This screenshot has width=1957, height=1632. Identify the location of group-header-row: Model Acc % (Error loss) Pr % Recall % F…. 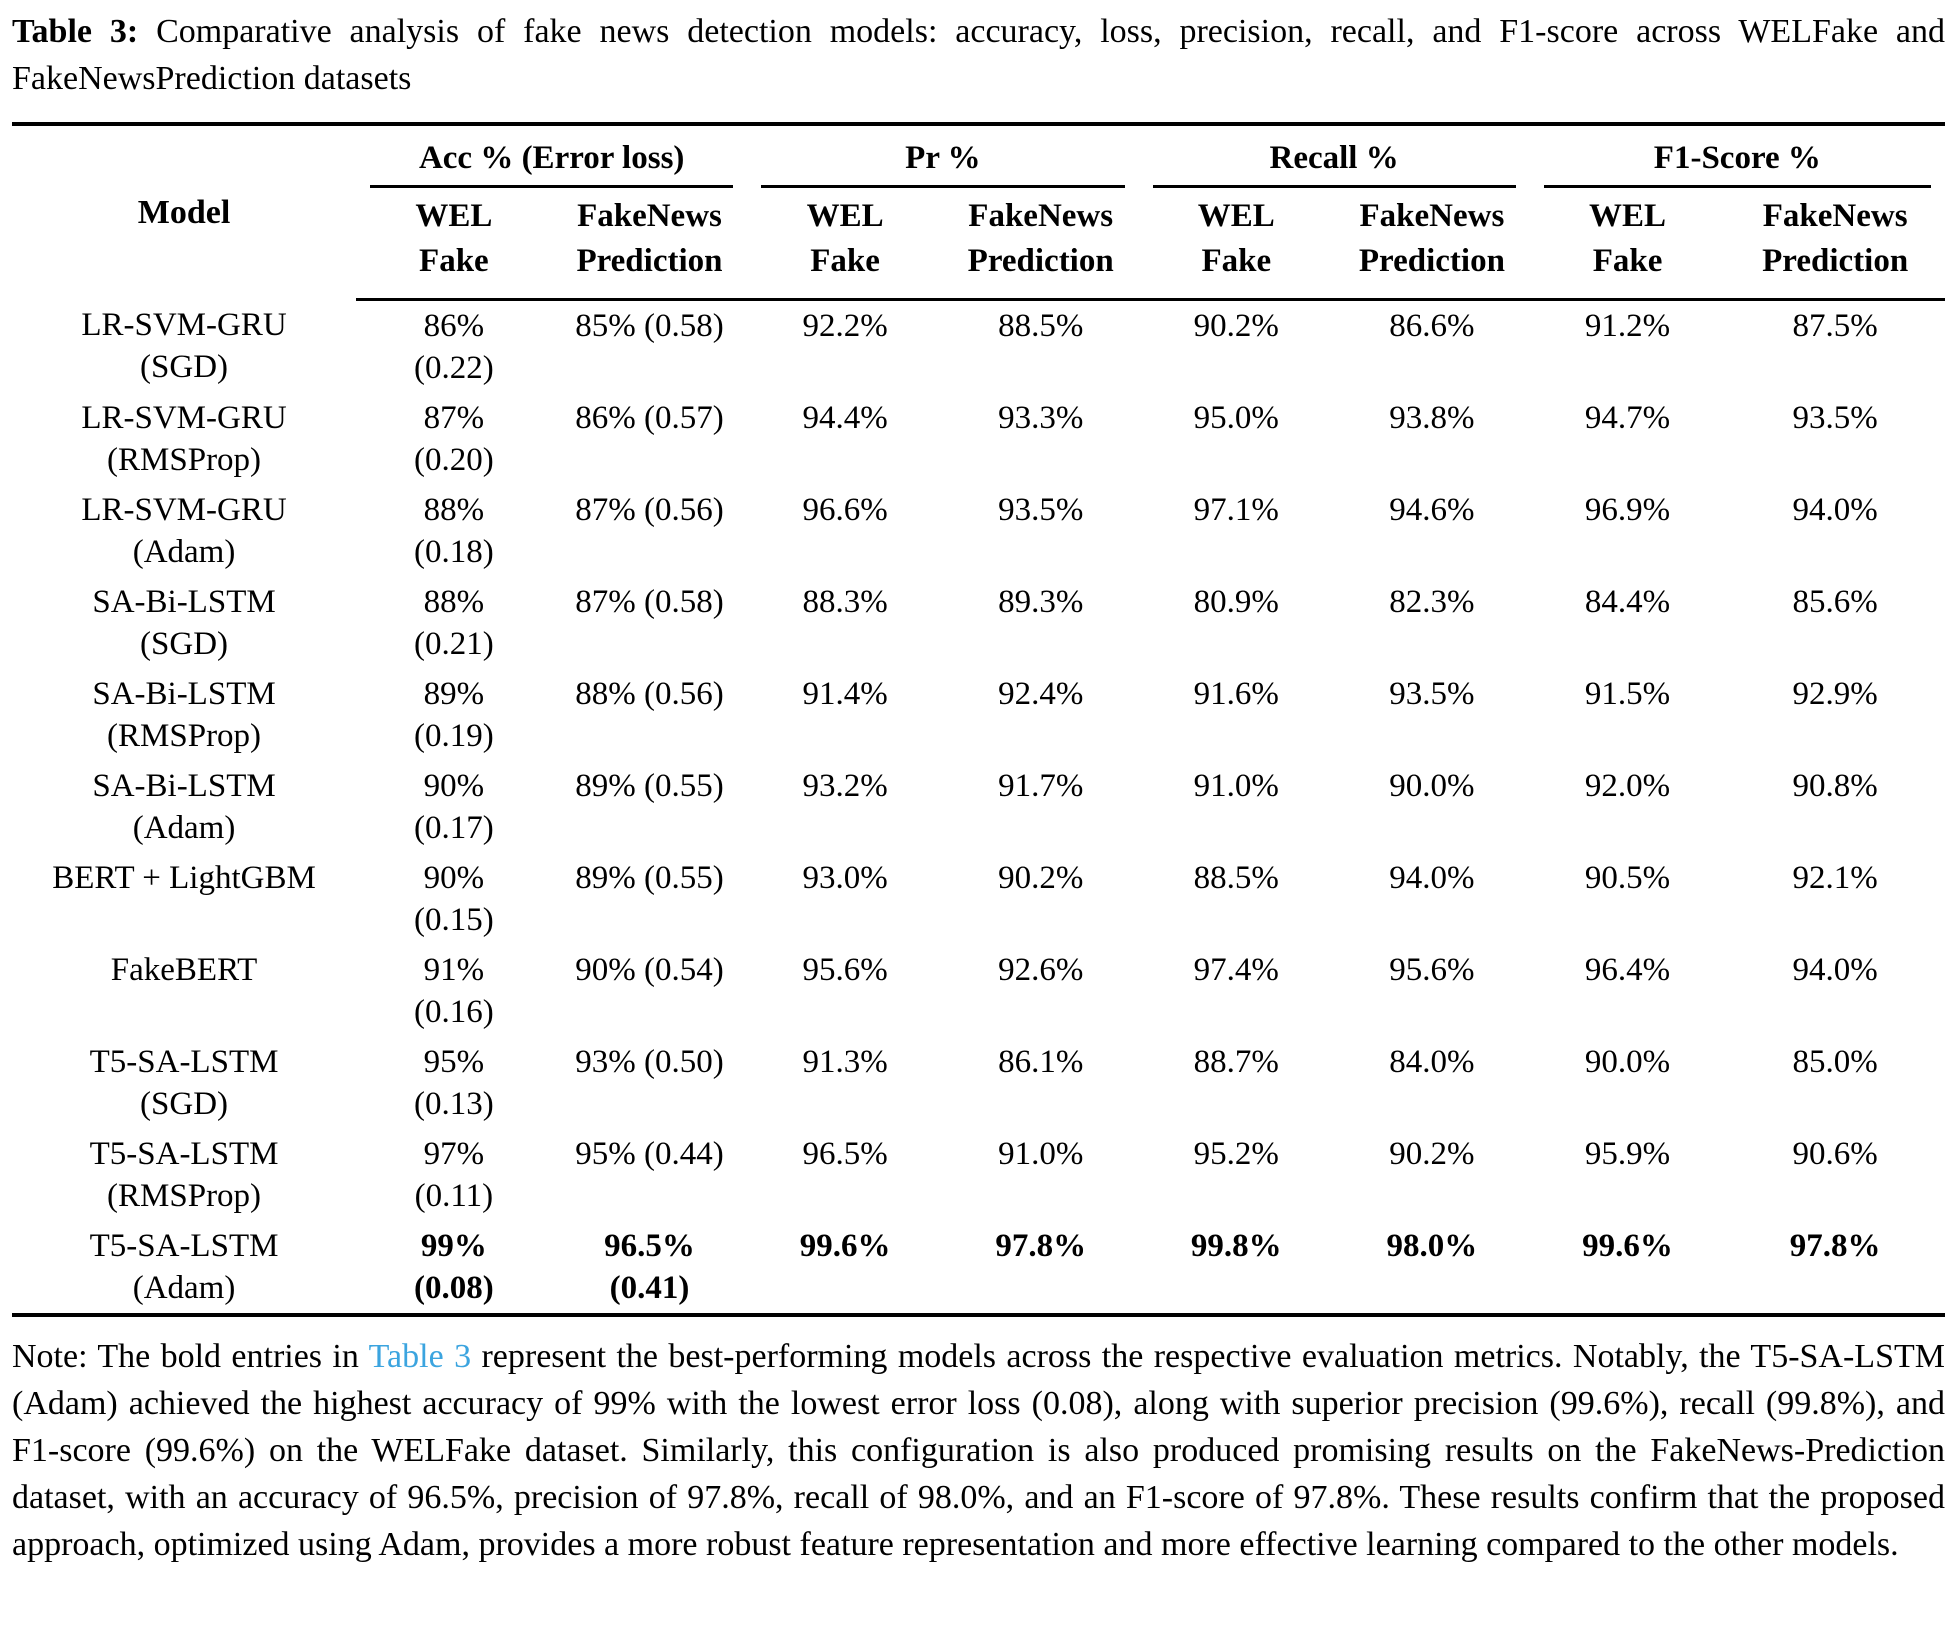
(978, 177).